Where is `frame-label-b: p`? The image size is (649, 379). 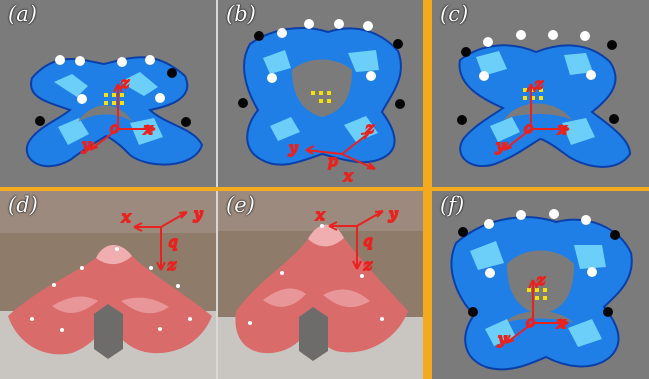 frame-label-b: p is located at coordinates (333, 161).